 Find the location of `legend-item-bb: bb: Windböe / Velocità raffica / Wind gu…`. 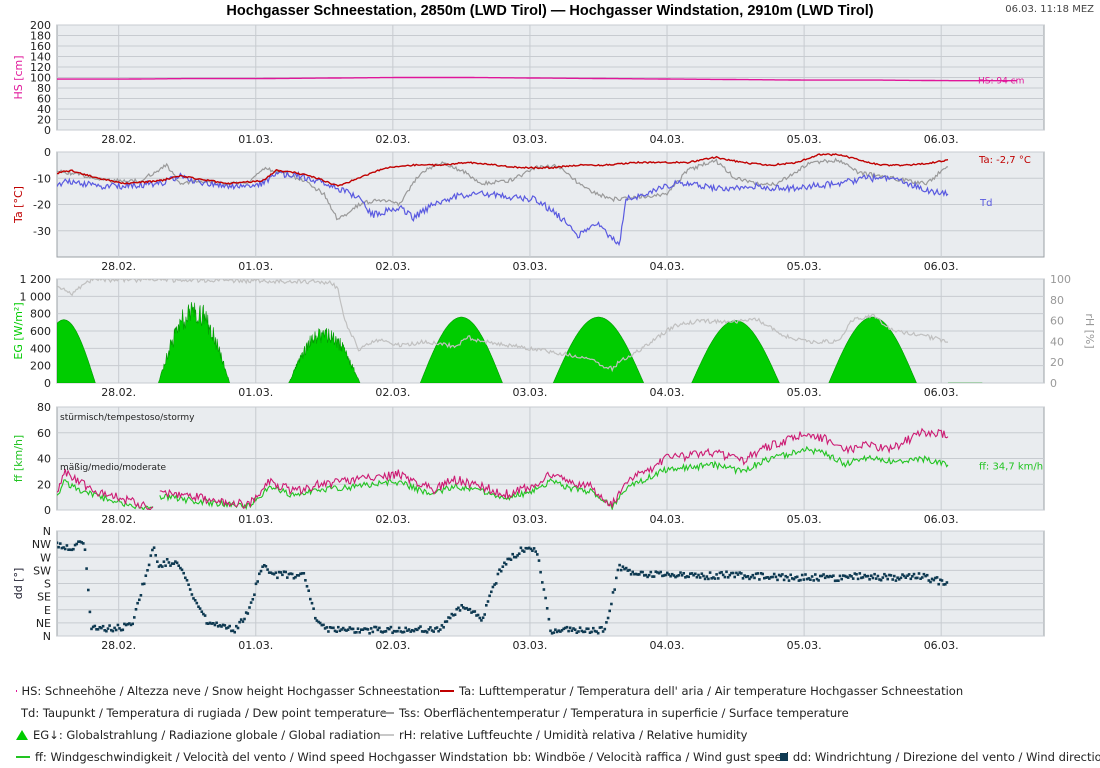

legend-item-bb: bb: Windböe / Velocità raffica / Wind gu… is located at coordinates (648, 757).